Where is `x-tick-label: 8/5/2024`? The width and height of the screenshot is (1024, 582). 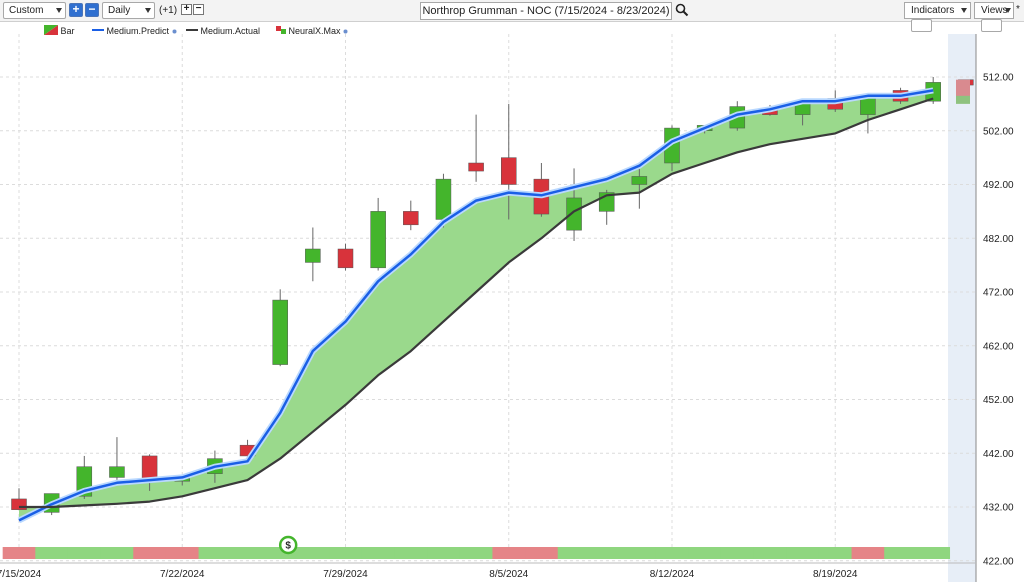 x-tick-label: 8/5/2024 is located at coordinates (508, 574).